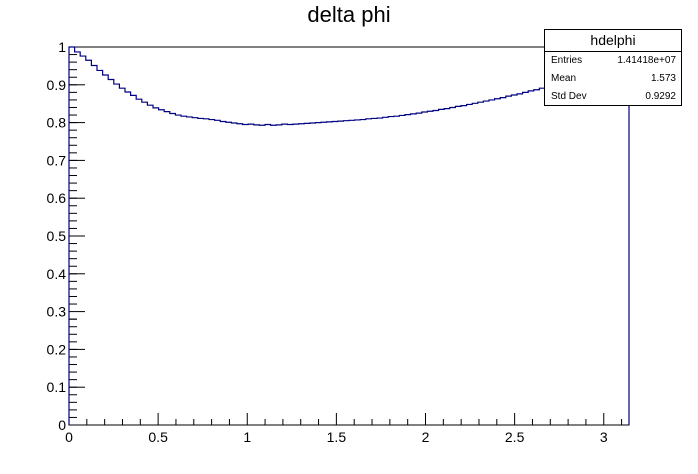  I want to click on y-tick-label: 0.3, so click(57, 312).